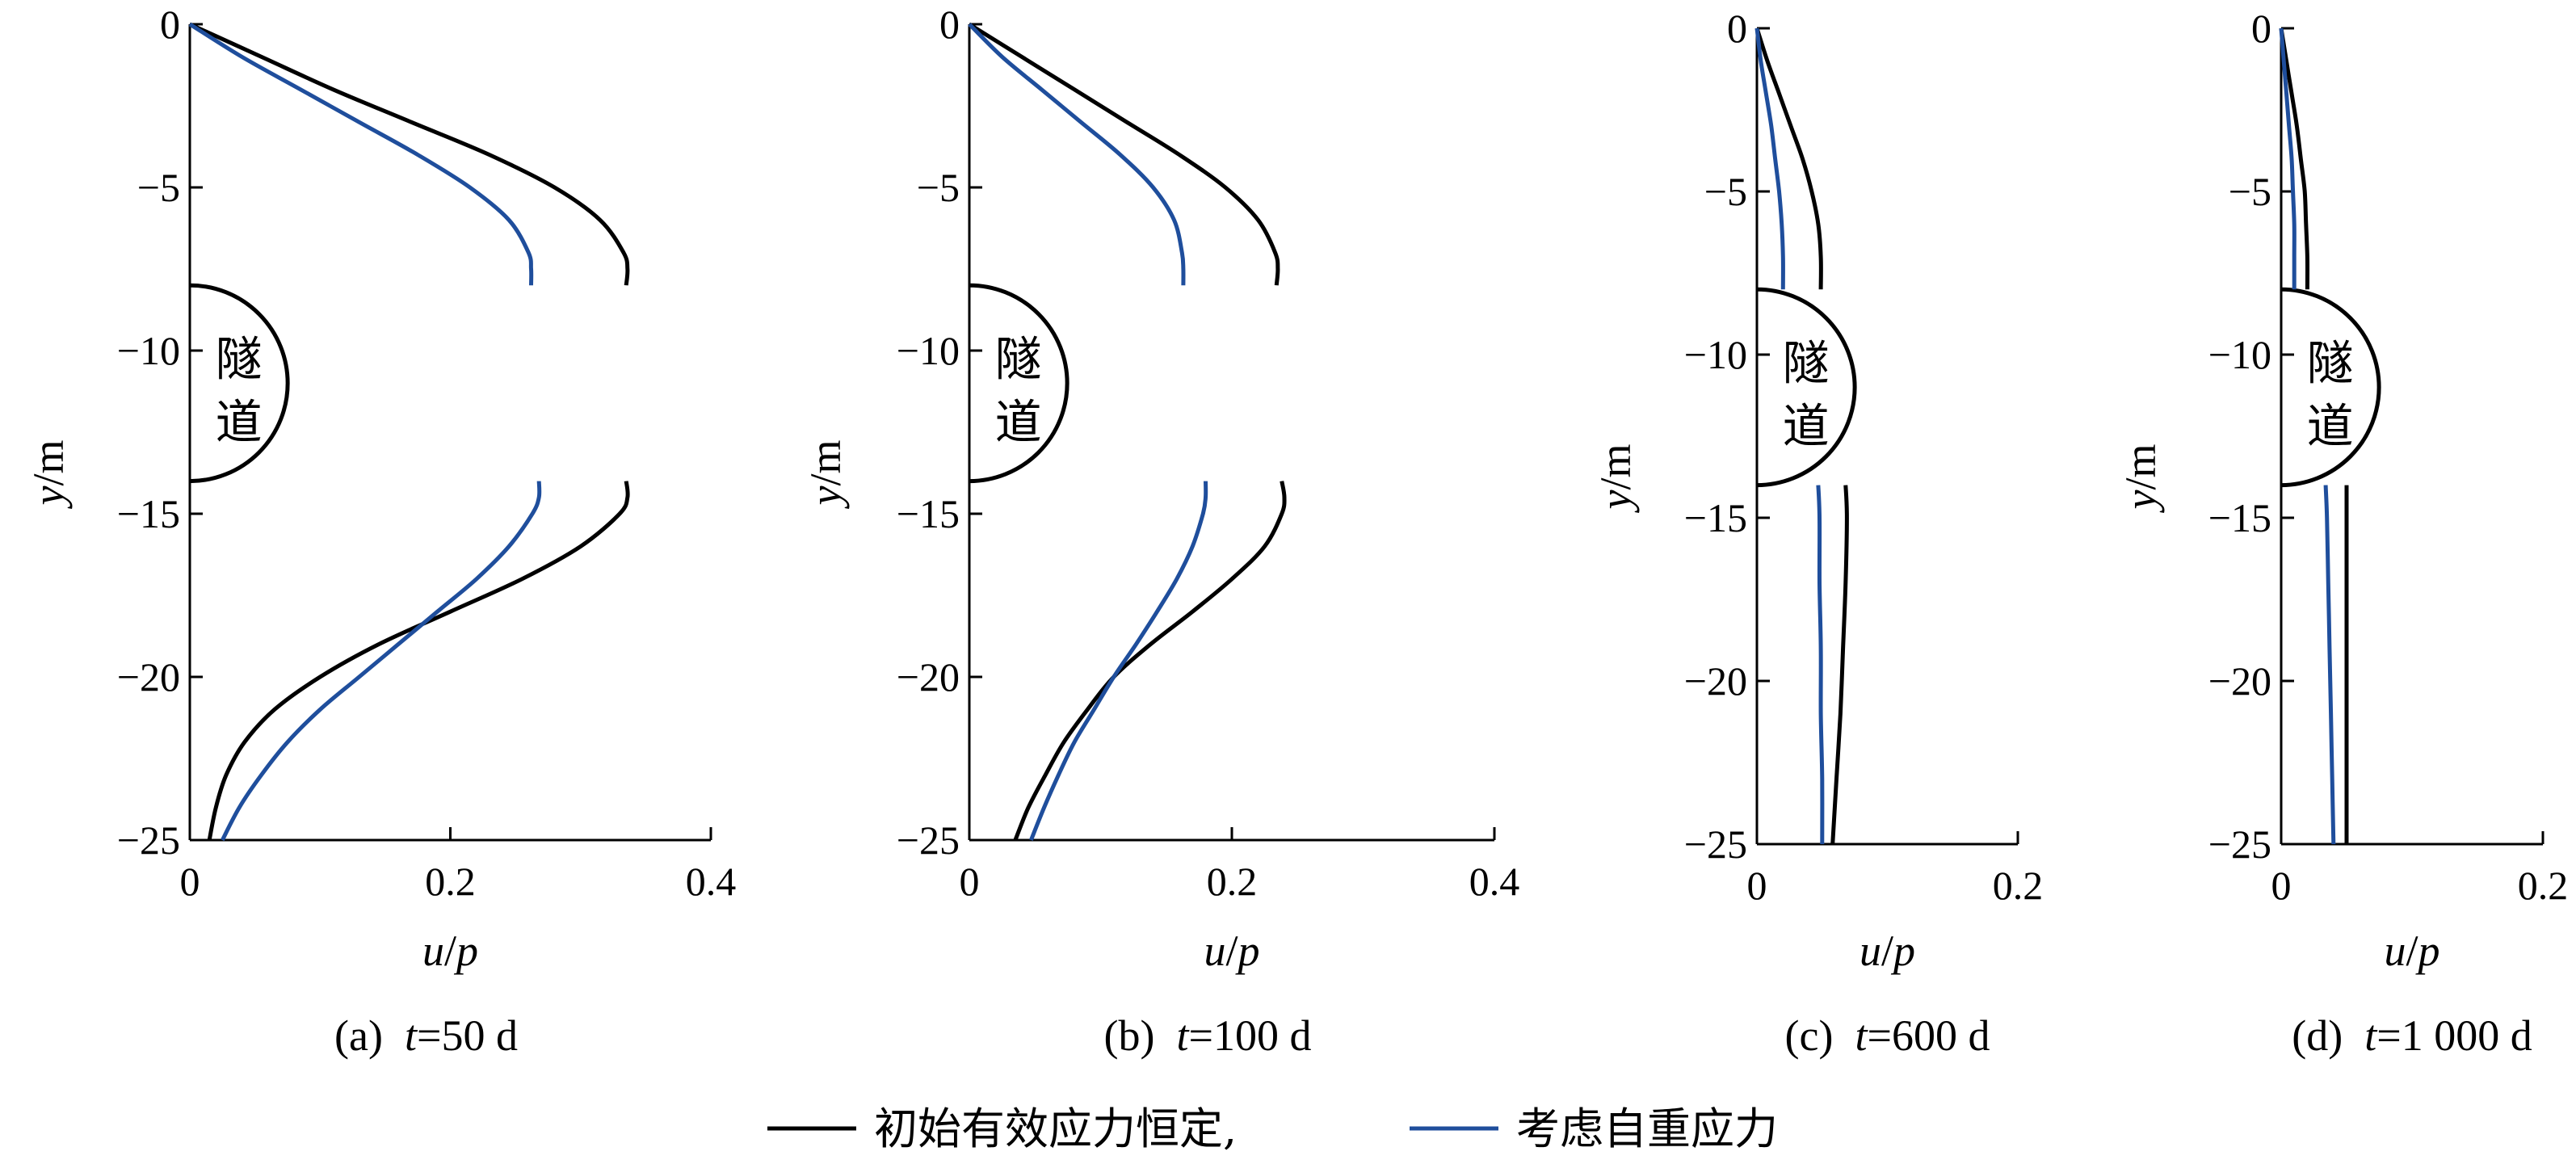  I want to click on legend: 初始有效应力恒定, 考虑自重应力, so click(1272, 1128).